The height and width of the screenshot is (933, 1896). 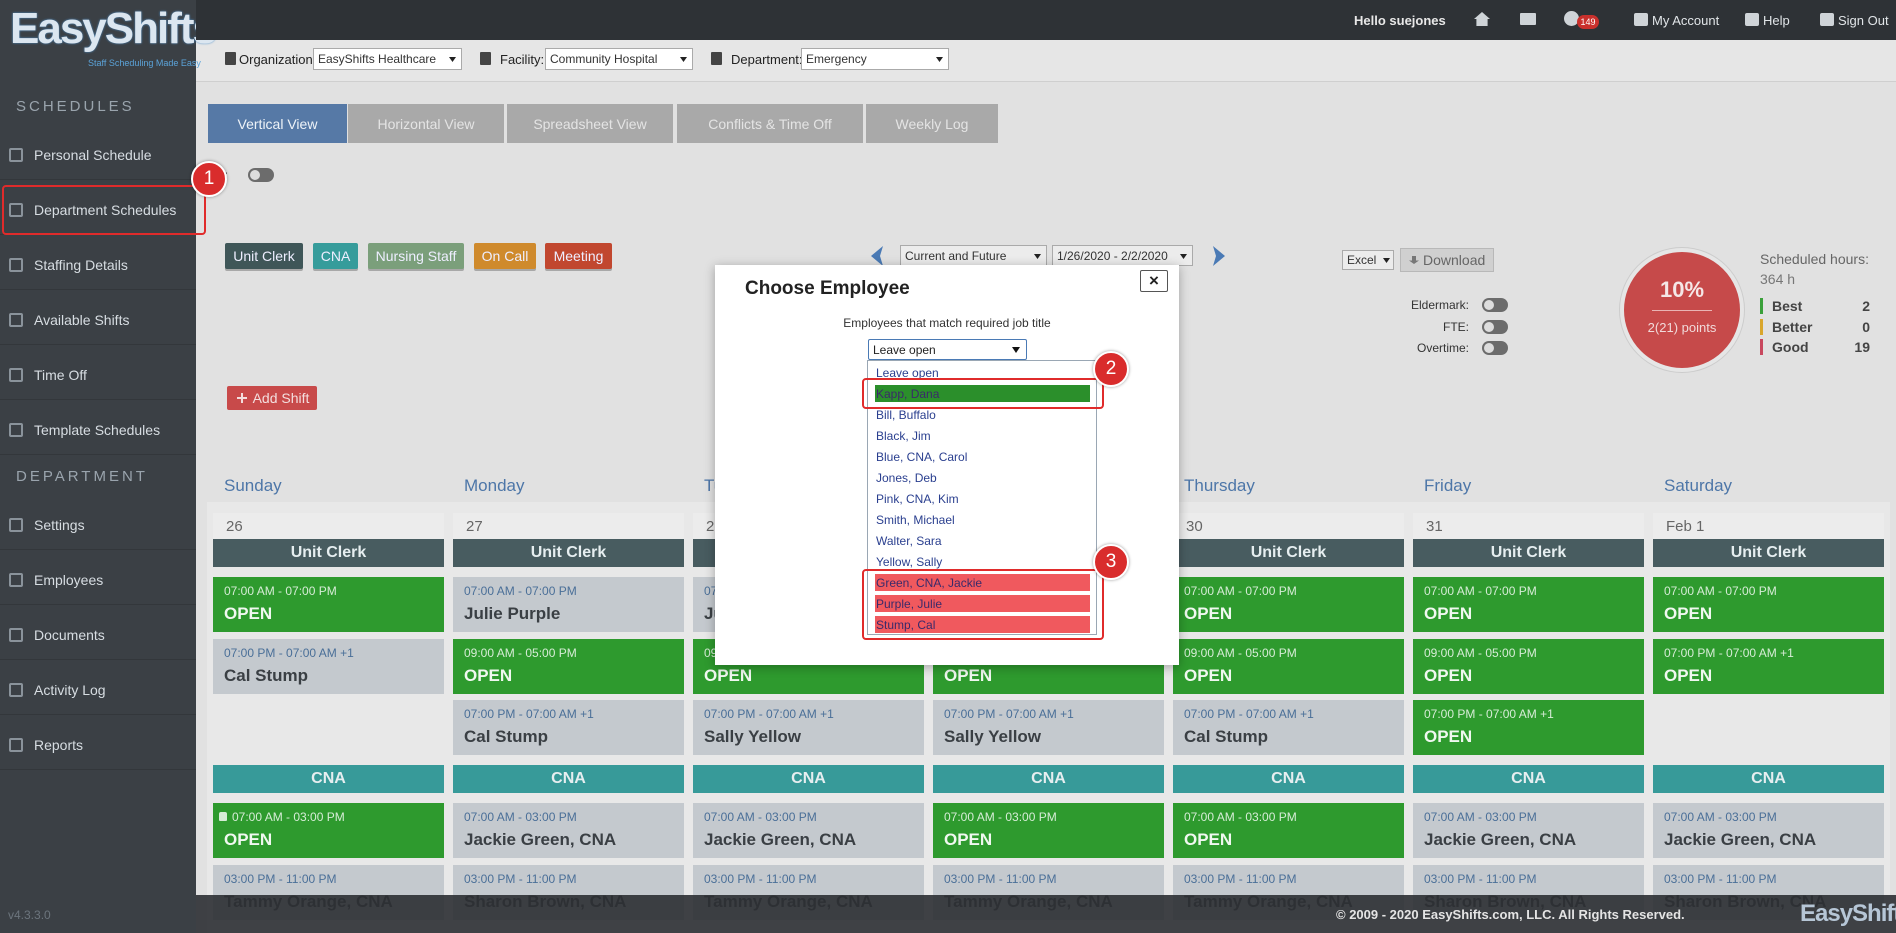 I want to click on filter-select: EasyShifts Healthcare, so click(x=387, y=59).